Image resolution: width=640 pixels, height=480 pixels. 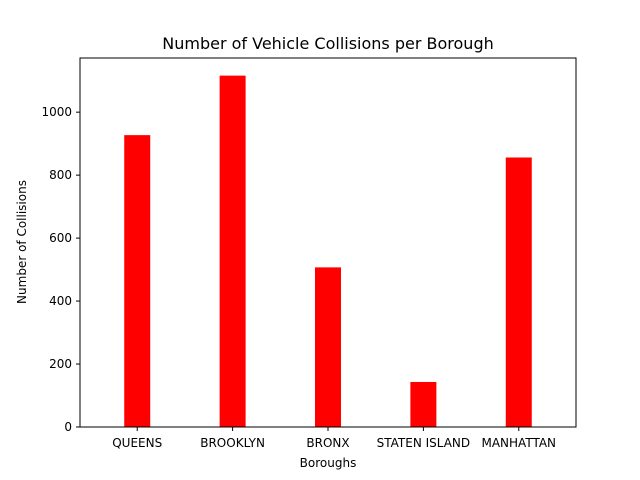 What do you see at coordinates (137, 443) in the screenshot?
I see `x-tick-label: QUEENS` at bounding box center [137, 443].